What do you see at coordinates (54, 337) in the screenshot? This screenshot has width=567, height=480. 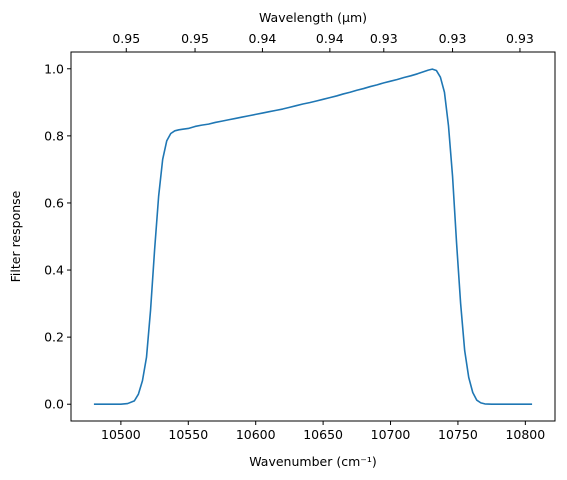 I see `y-tick-label: 0.2` at bounding box center [54, 337].